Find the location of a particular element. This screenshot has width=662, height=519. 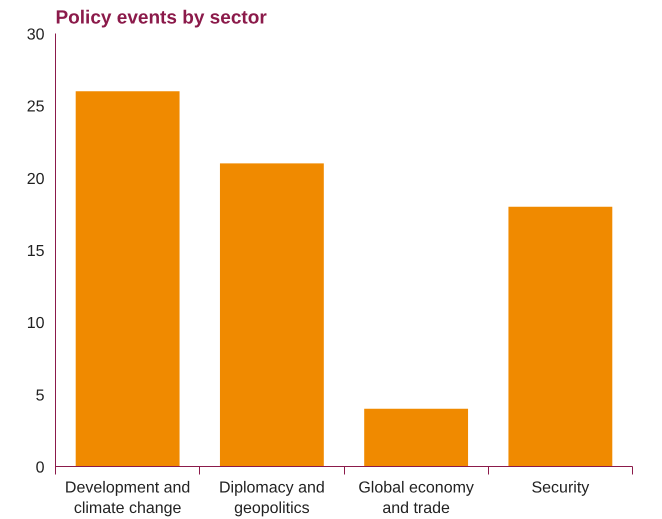

y-tick-label: 10 is located at coordinates (35, 323).